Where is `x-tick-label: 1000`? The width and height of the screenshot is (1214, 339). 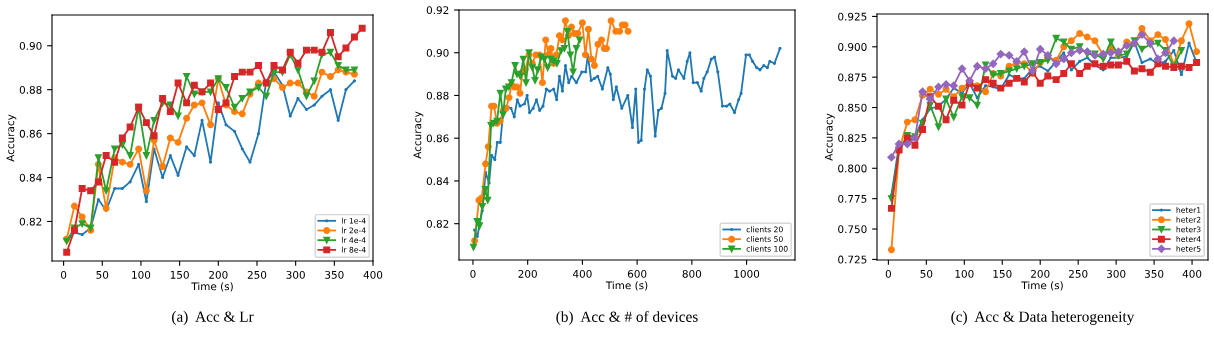
x-tick-label: 1000 is located at coordinates (747, 273).